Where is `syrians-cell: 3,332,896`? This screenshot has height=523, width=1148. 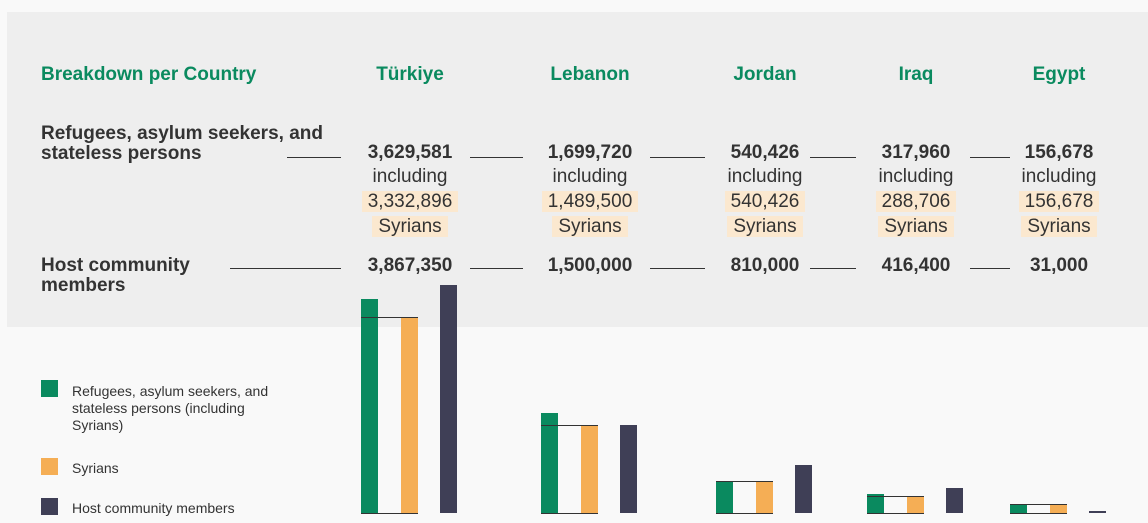
syrians-cell: 3,332,896 is located at coordinates (410, 201).